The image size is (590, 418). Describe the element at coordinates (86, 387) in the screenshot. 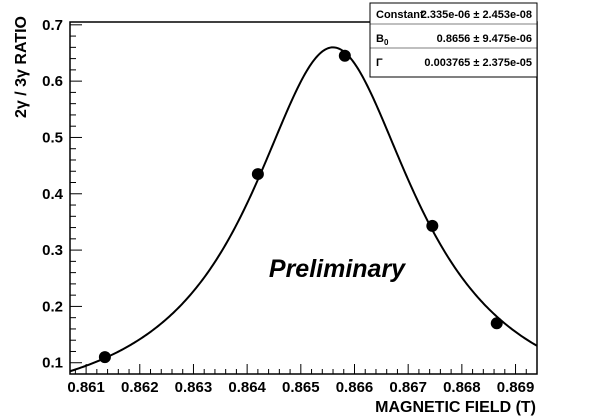

I see `x-tick-label: 0.861` at that location.